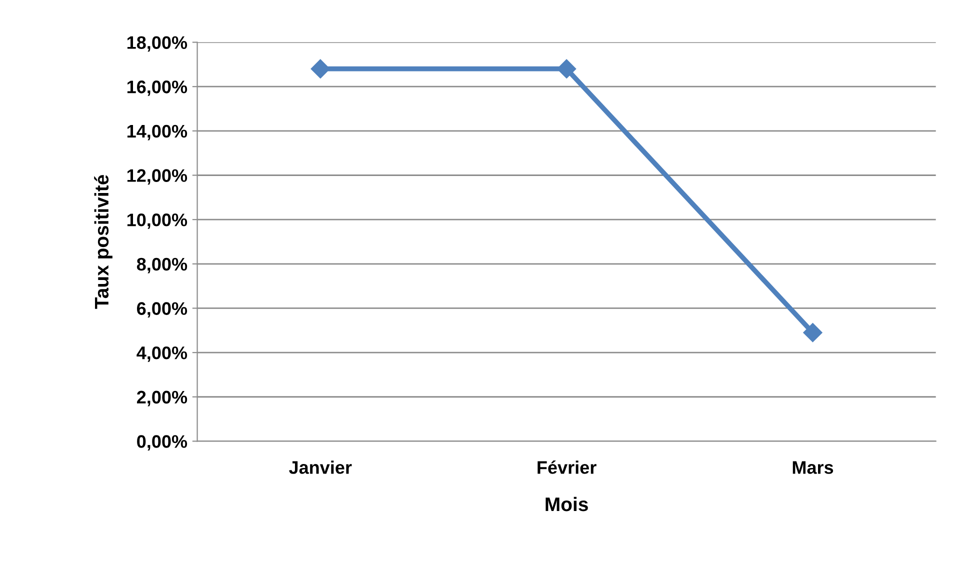 The height and width of the screenshot is (579, 953). What do you see at coordinates (162, 398) in the screenshot?
I see `y-tick-label: 2,00%` at bounding box center [162, 398].